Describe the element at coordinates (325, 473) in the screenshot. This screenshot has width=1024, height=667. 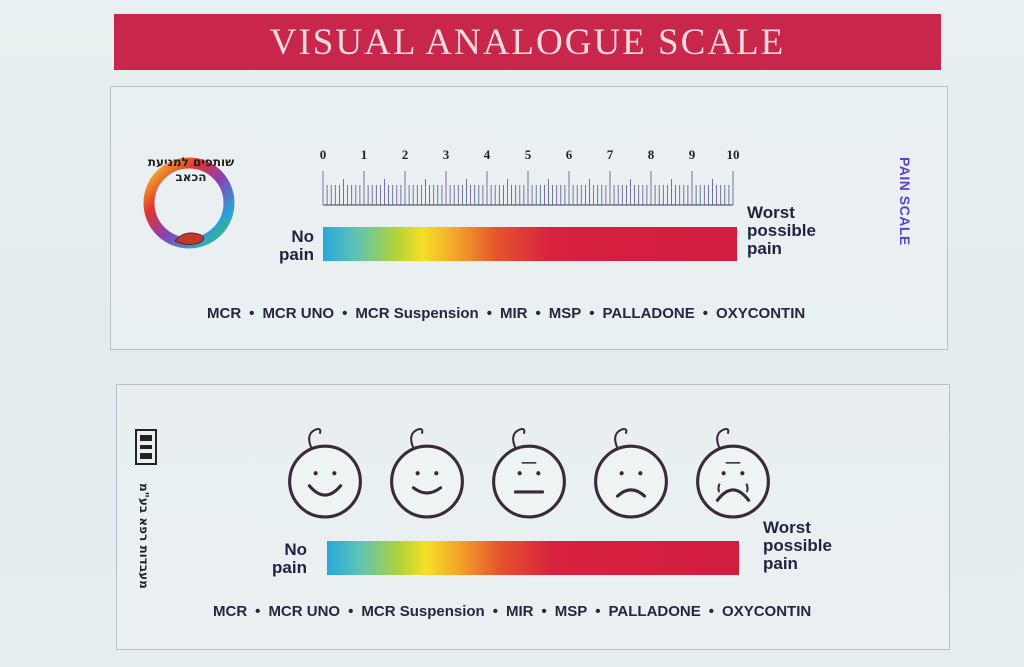
I see `big-smile-face-icon` at that location.